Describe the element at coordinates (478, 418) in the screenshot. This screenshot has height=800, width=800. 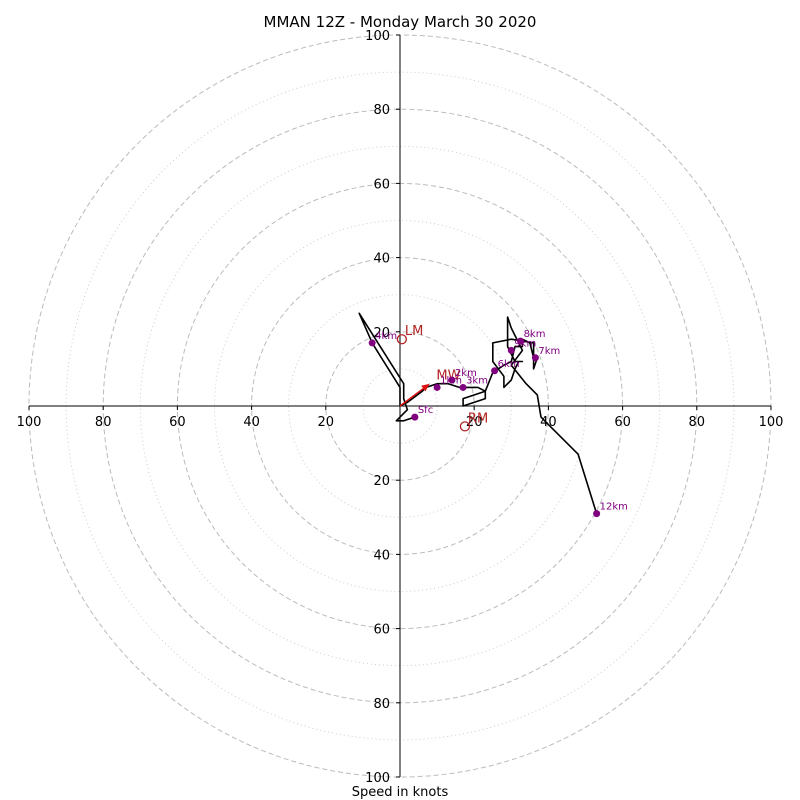
I see `storm-motion-label: RM` at that location.